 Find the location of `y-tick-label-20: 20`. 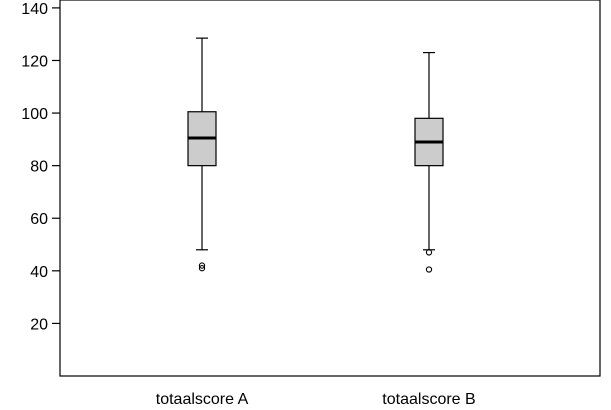

y-tick-label-20: 20 is located at coordinates (39, 324).